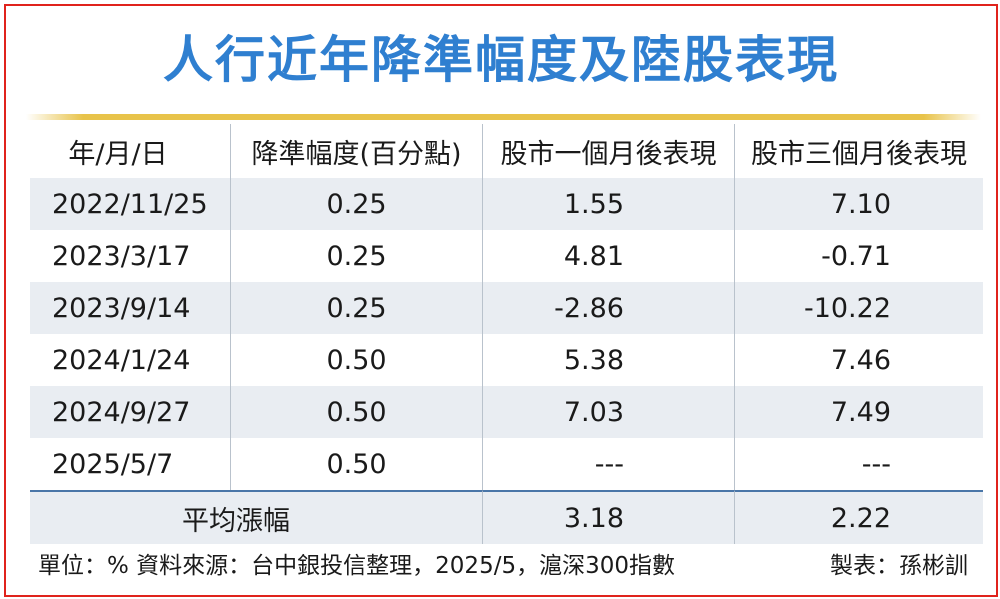 The width and height of the screenshot is (1000, 599). Describe the element at coordinates (858, 412) in the screenshot. I see `cell-three-month: 7.49` at that location.